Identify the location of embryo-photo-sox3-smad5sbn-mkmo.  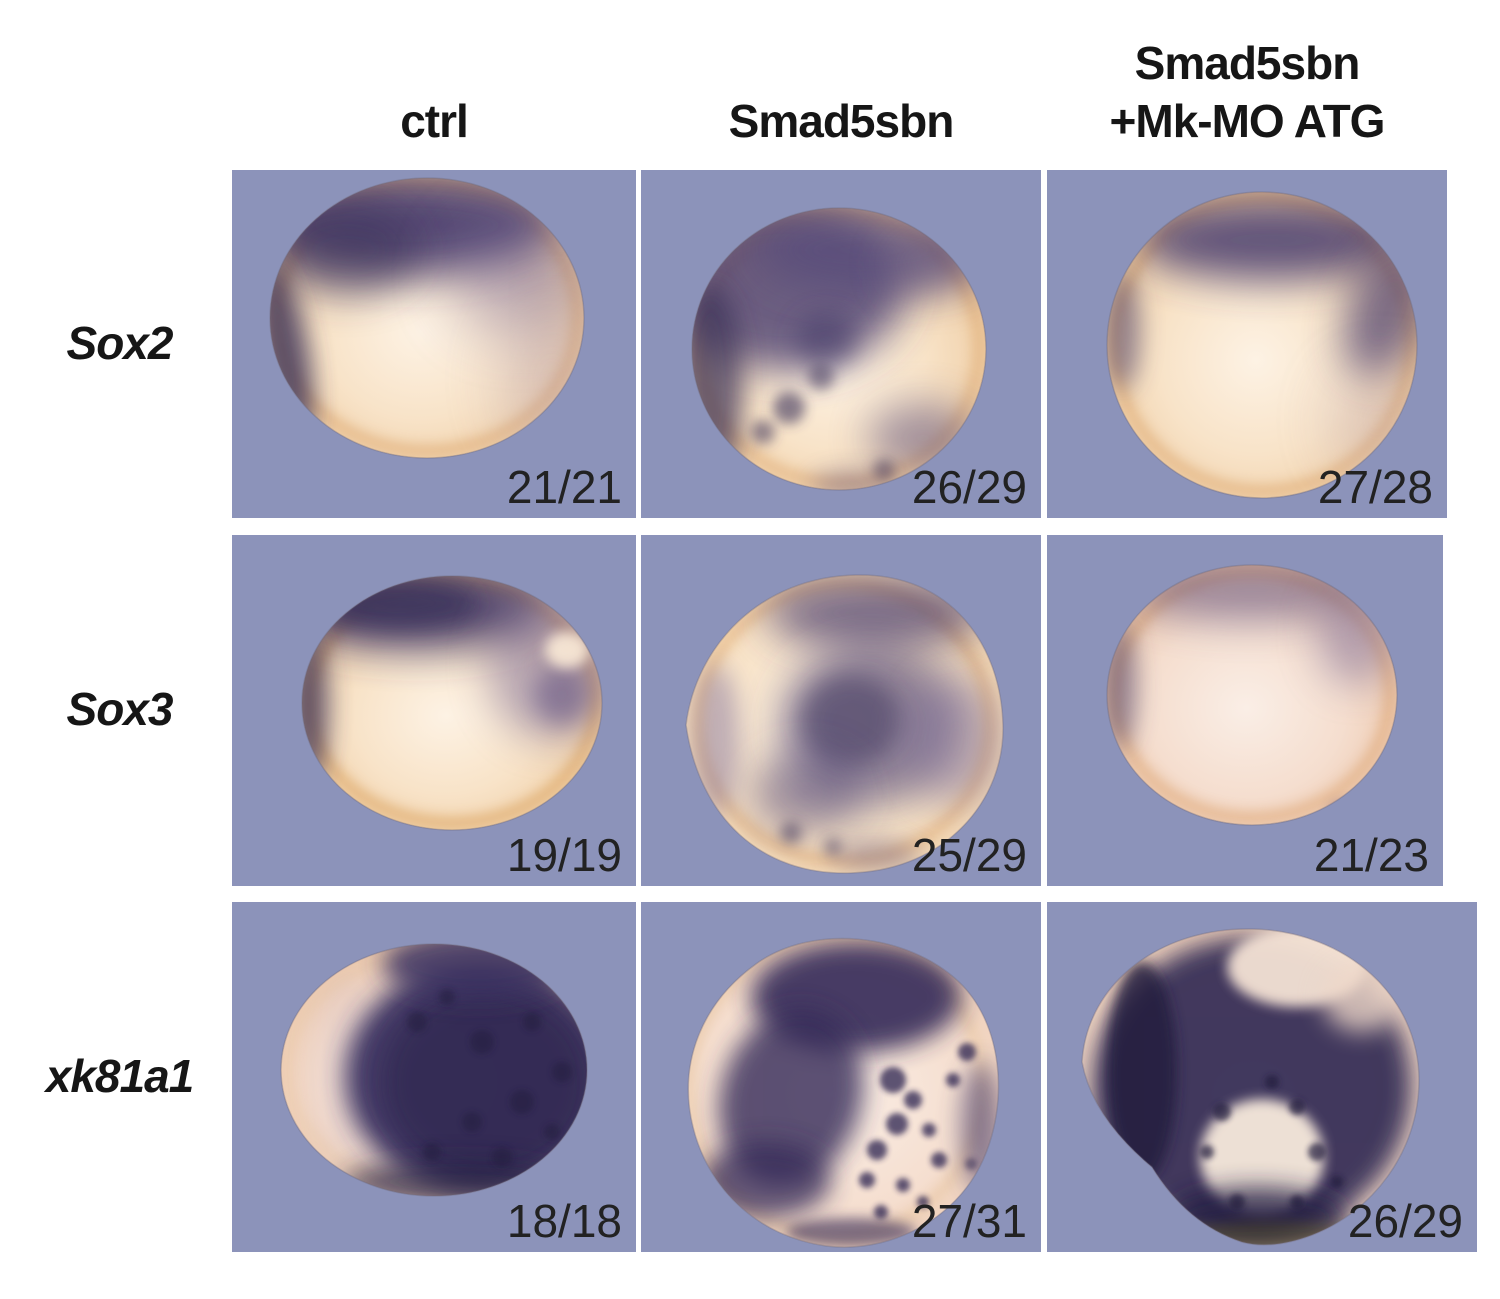
(1252, 695).